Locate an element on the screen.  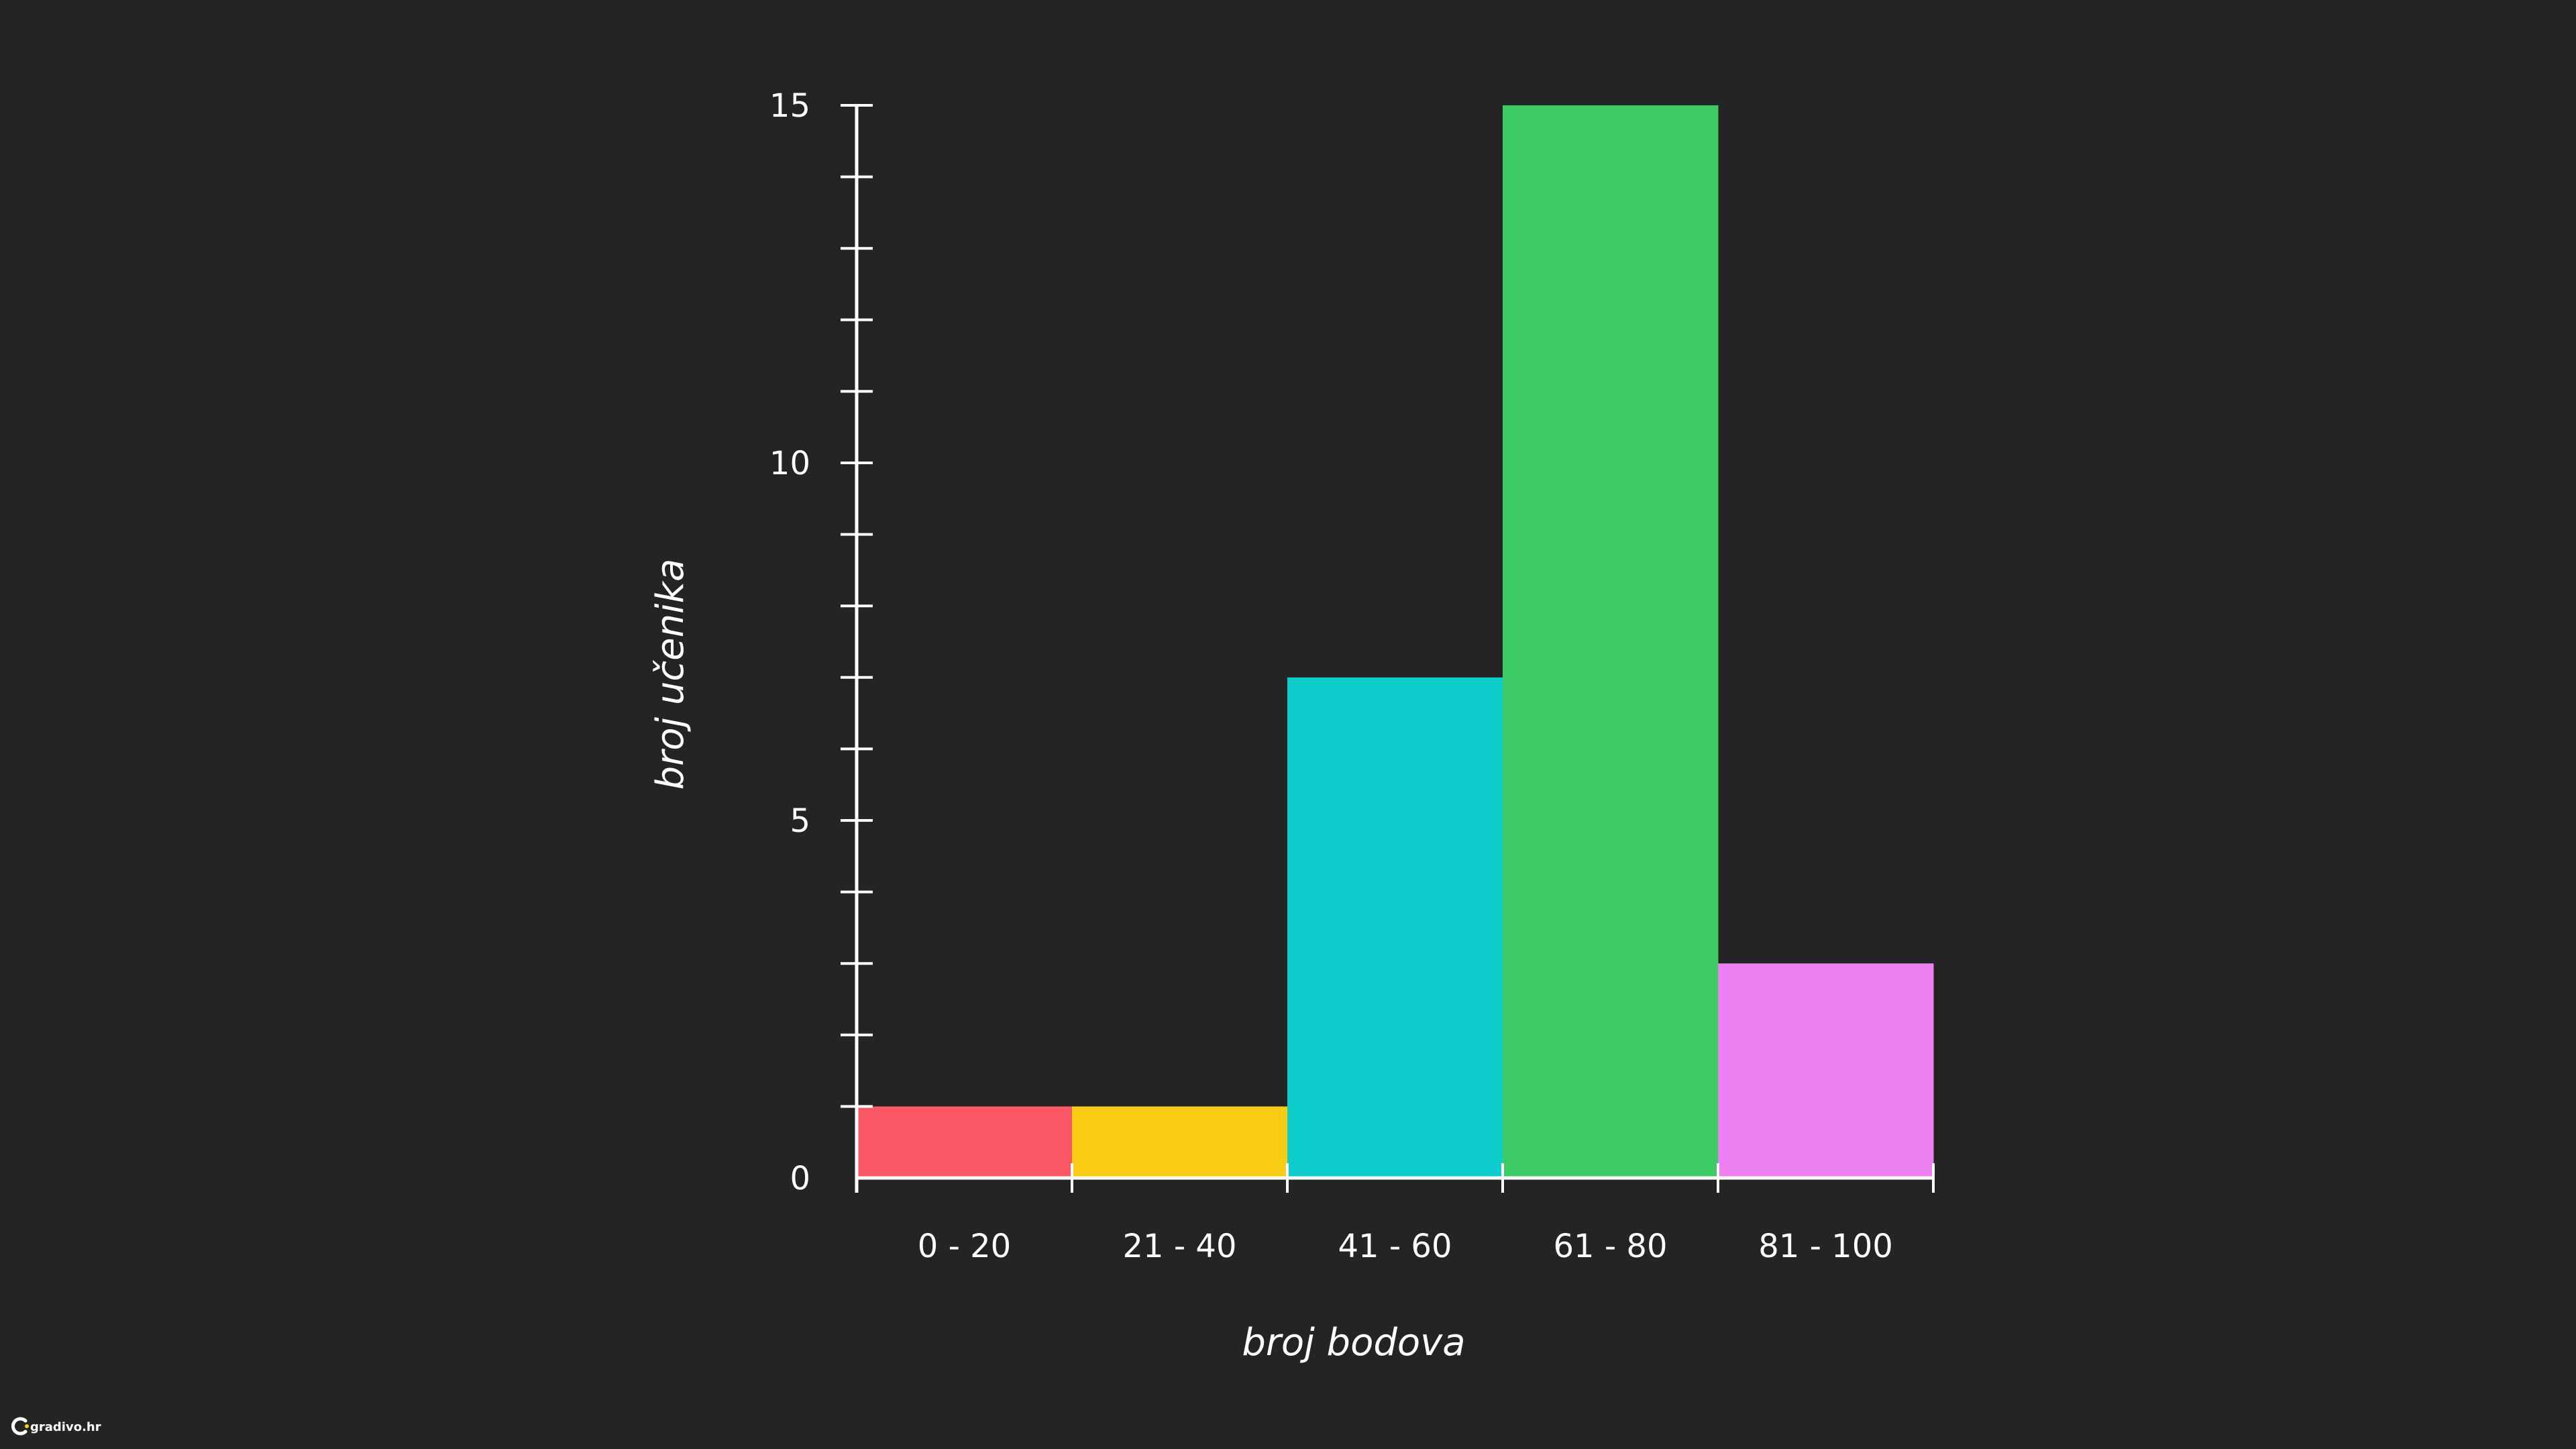
x-tick-label-1: 0 - 20 is located at coordinates (964, 1246).